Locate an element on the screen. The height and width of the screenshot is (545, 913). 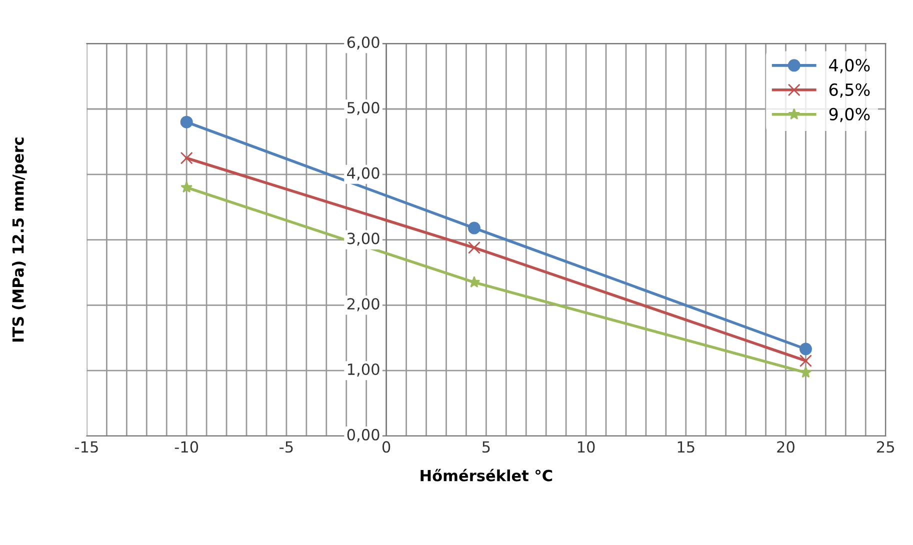
legend-label: 4,0% is located at coordinates (849, 66).